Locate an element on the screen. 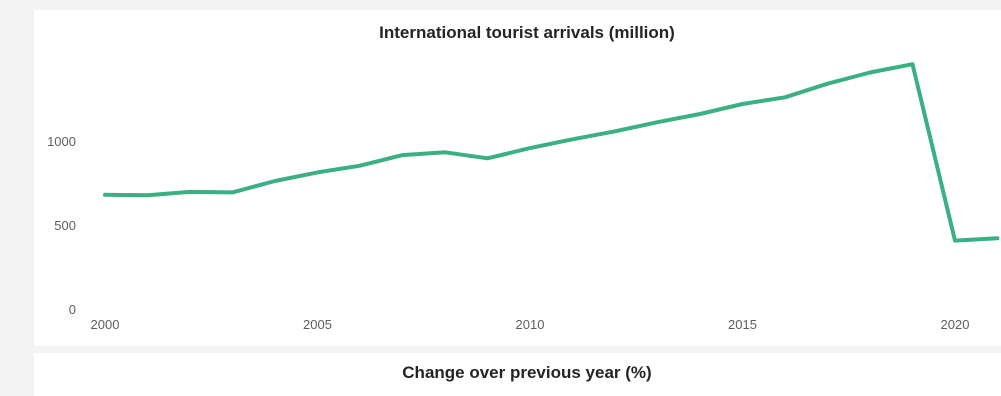 The image size is (1001, 396). x-tick-label: 2010 is located at coordinates (530, 324).